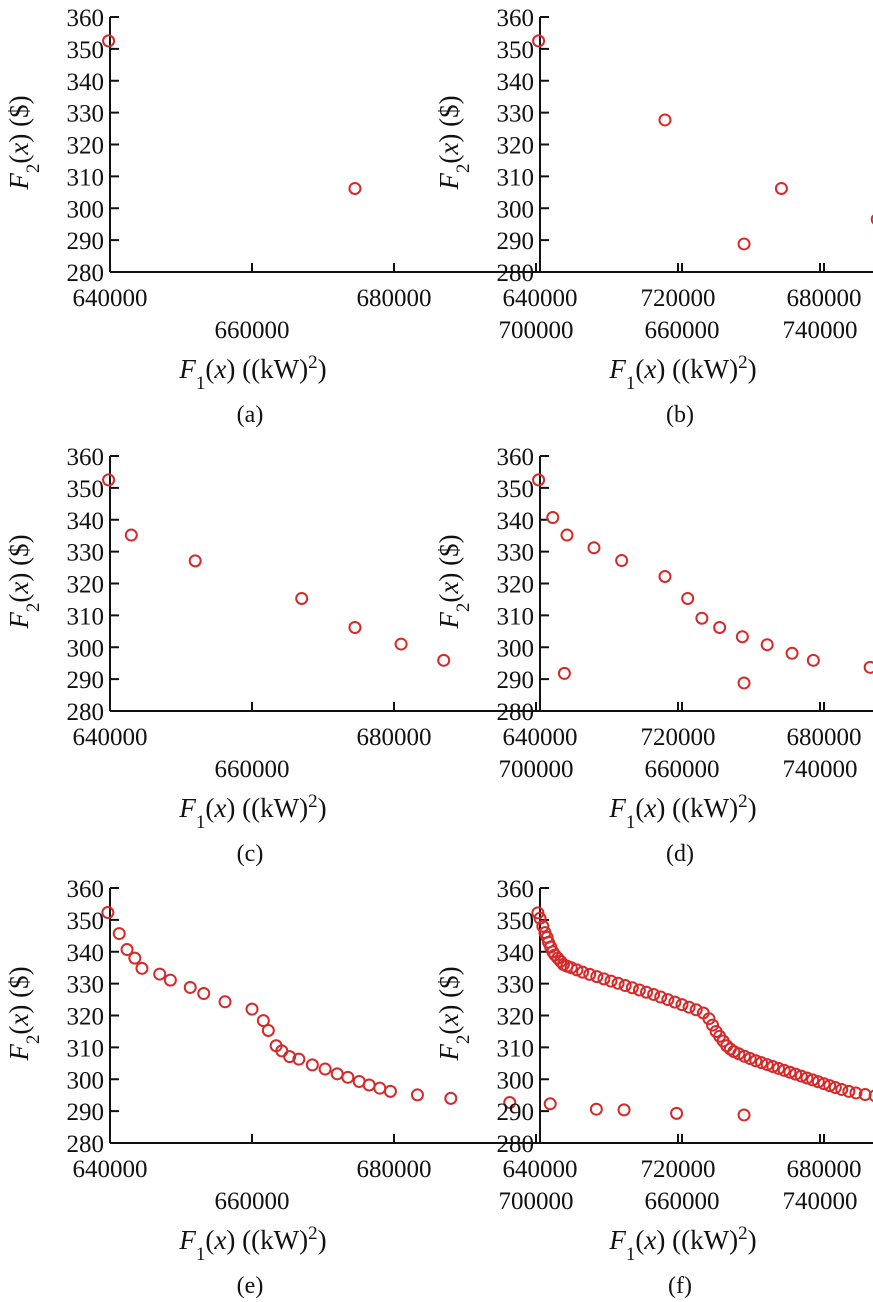  Describe the element at coordinates (394, 1169) in the screenshot. I see `x-tick-label: 680000` at that location.